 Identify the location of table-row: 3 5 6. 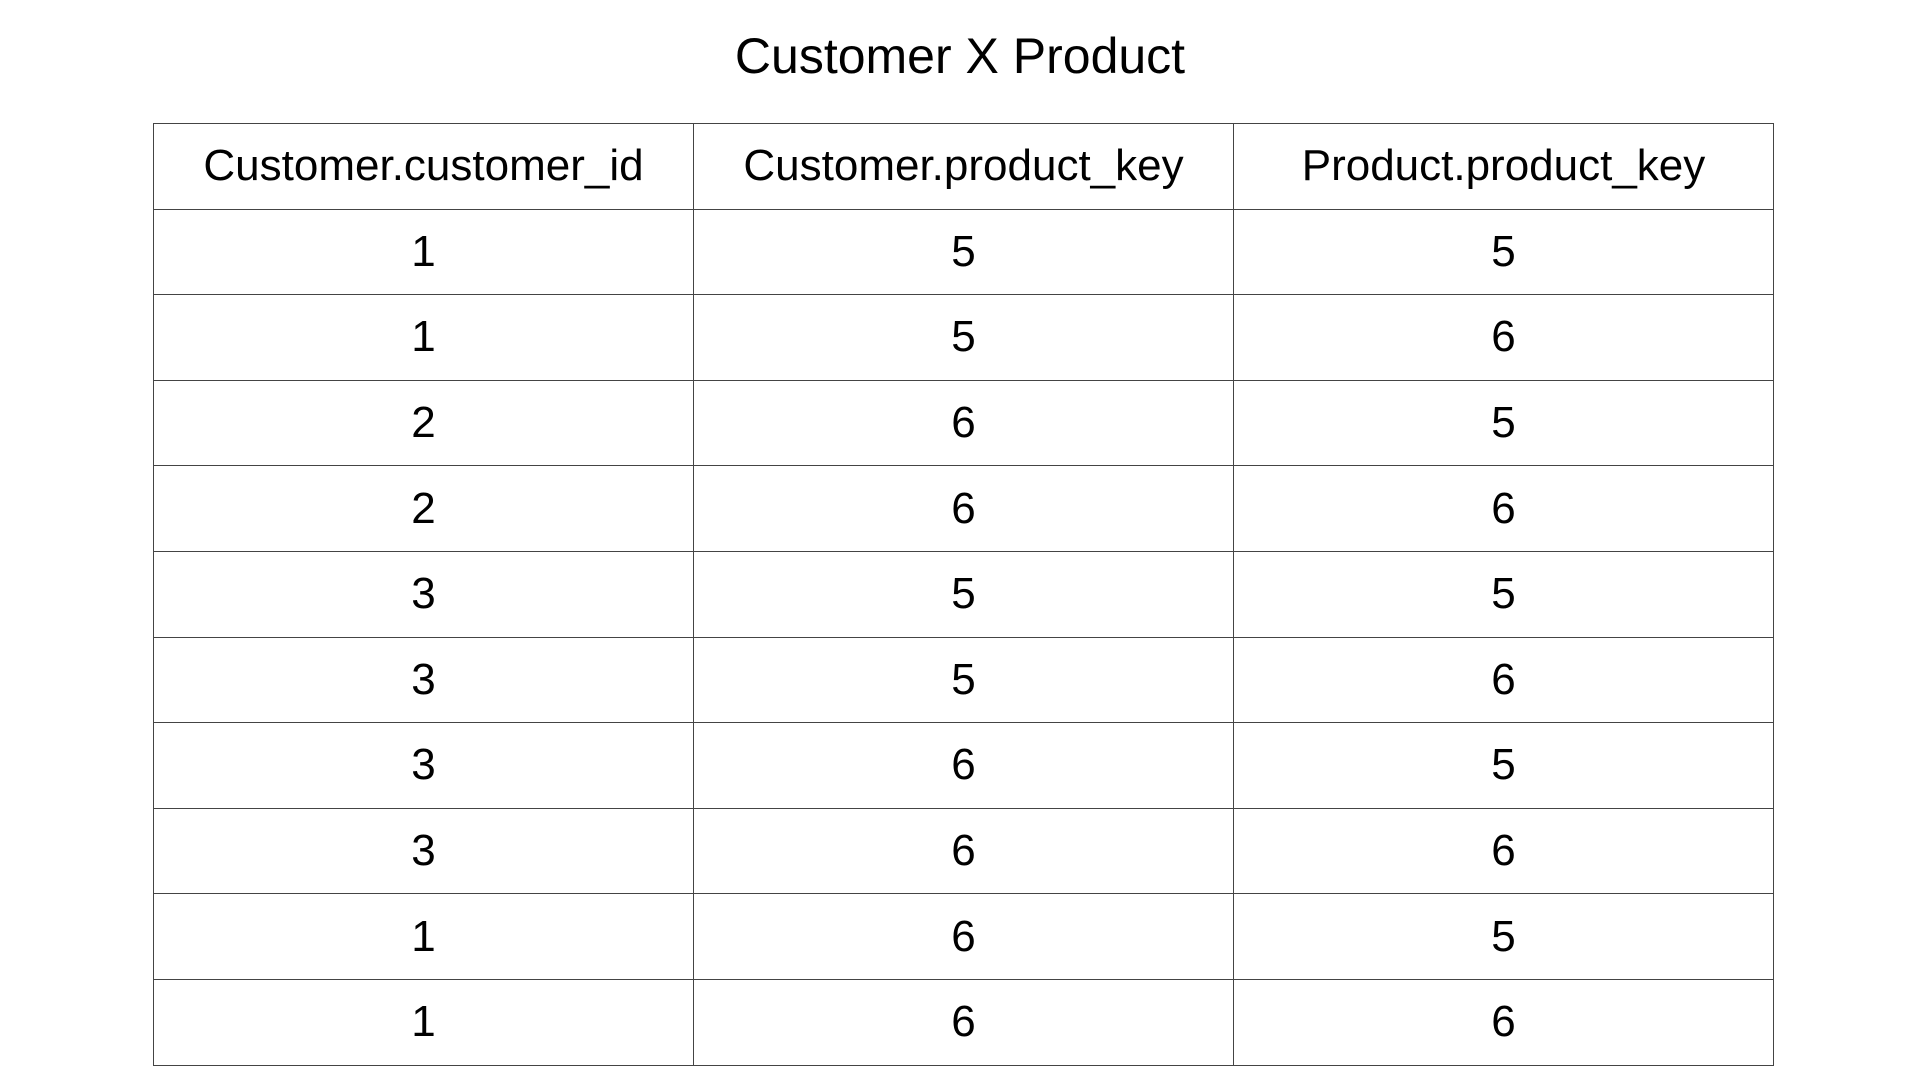
(963, 680).